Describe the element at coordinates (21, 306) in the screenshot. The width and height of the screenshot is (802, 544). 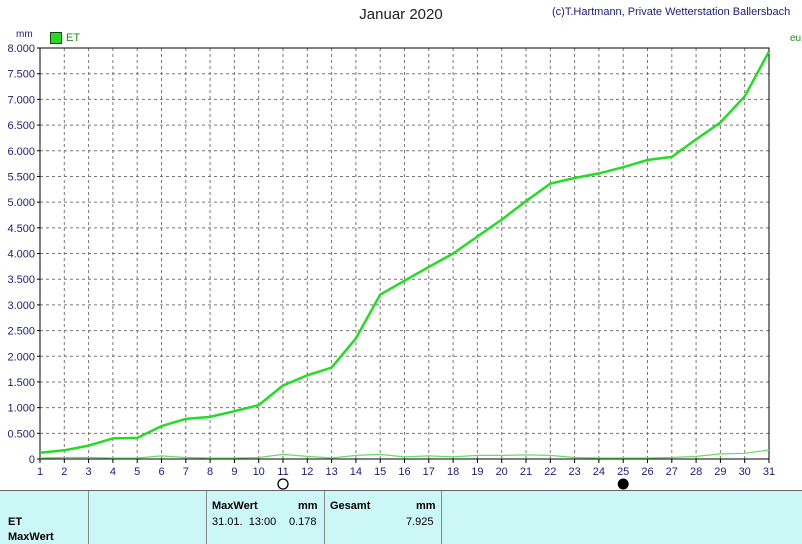
I see `y-tick-label: 3.000` at that location.